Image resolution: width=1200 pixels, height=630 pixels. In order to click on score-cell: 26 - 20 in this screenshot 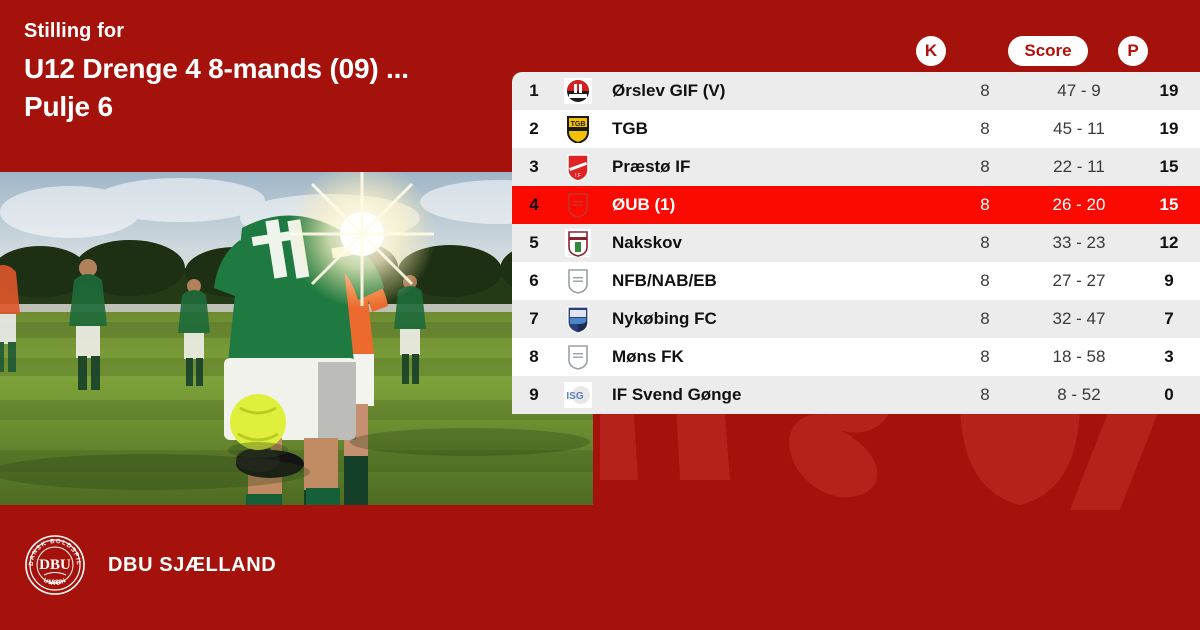, I will do `click(1079, 204)`.